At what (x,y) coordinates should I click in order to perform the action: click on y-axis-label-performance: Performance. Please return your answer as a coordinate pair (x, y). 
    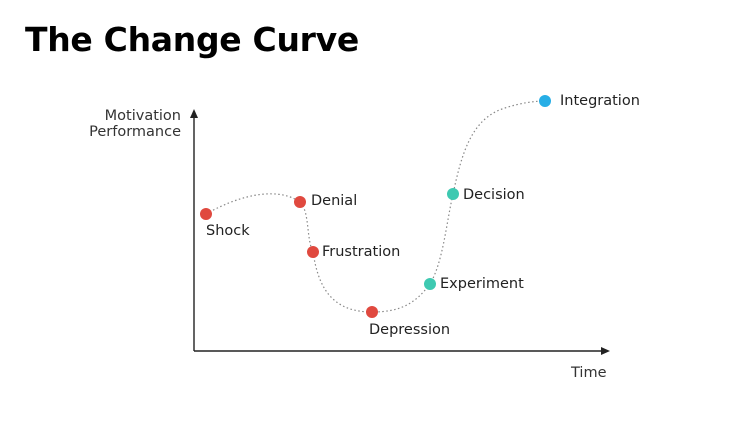
    Looking at the image, I should click on (135, 132).